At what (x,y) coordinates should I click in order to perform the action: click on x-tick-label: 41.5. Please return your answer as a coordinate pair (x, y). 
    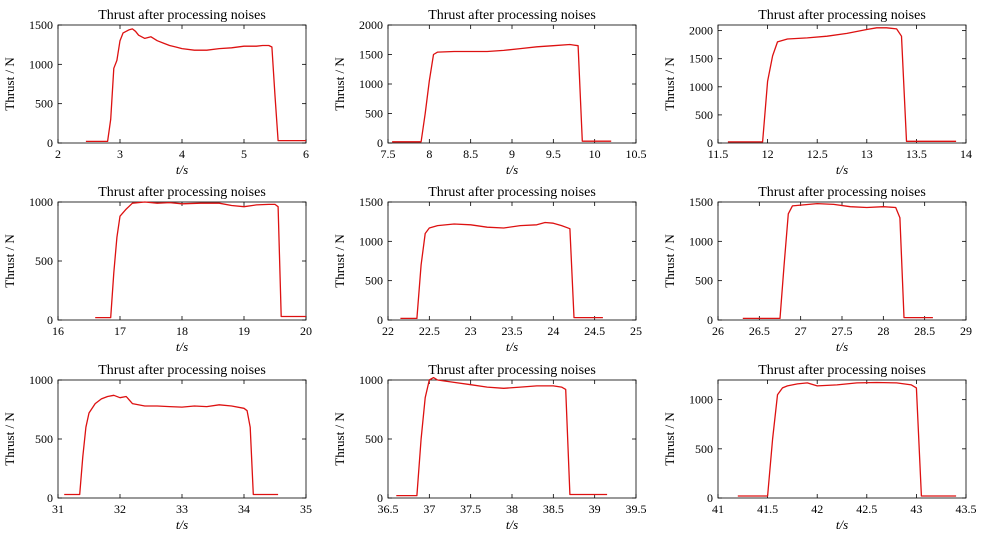
    Looking at the image, I should click on (767, 509).